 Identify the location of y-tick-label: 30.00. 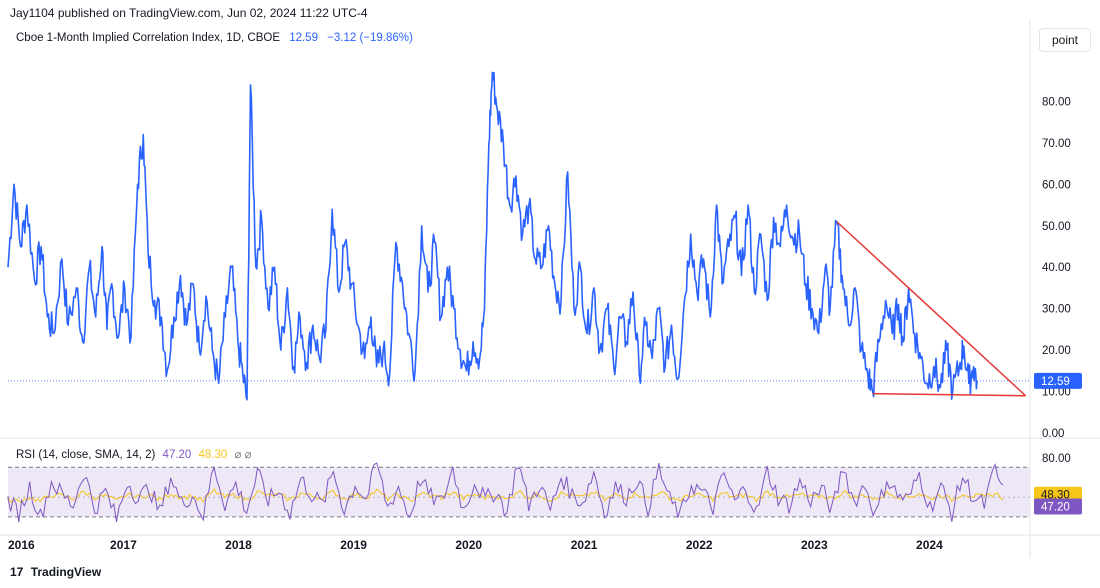
(1056, 310).